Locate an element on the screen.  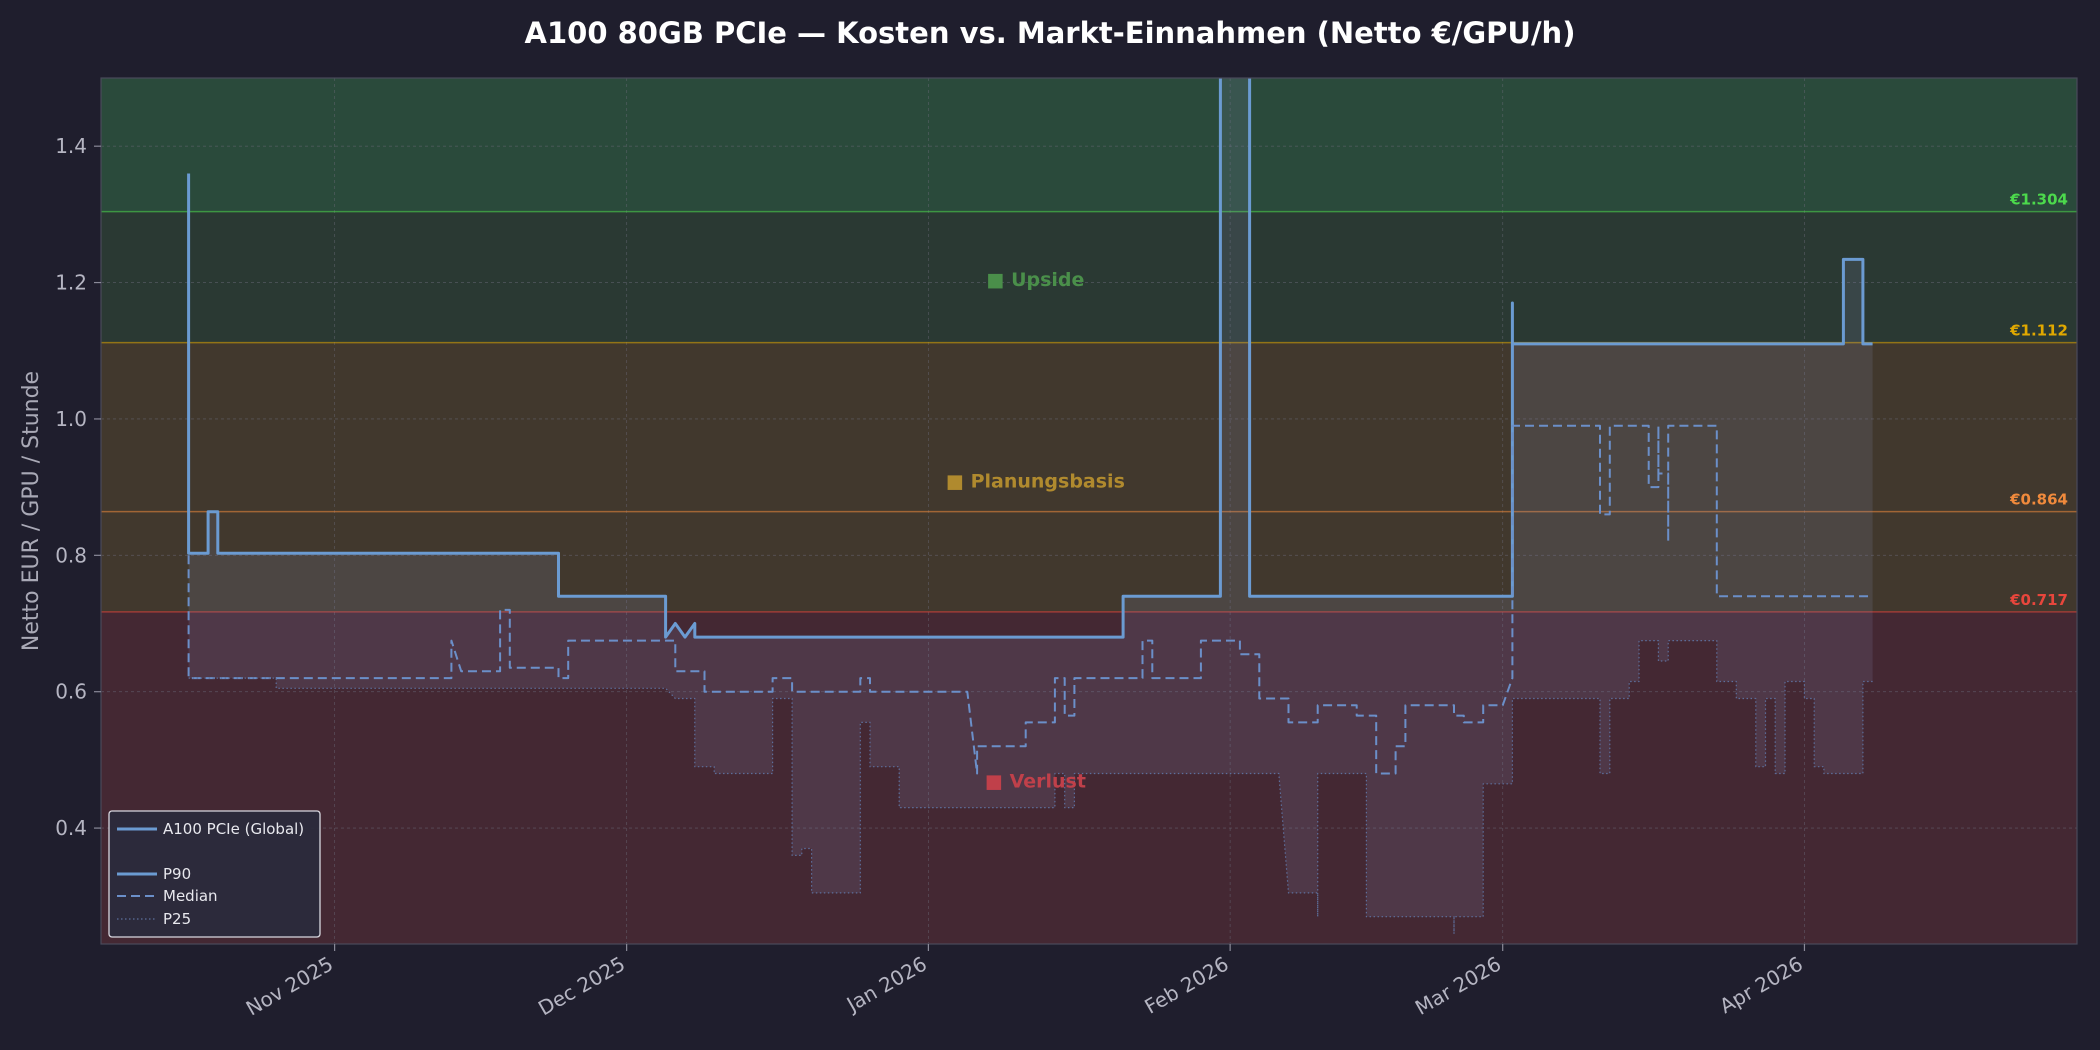
legend: A100 PCIe (Global) P90 Median P25 is located at coordinates (214, 874).